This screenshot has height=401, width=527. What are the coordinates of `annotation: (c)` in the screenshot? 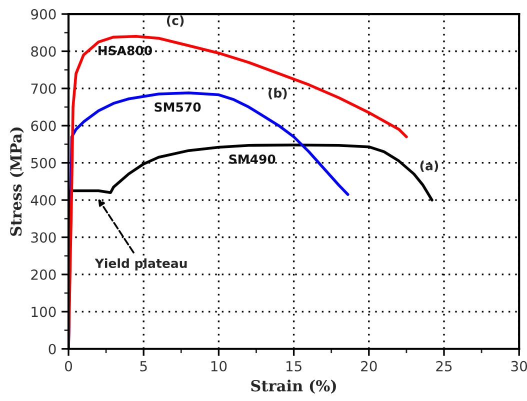 It's located at (175, 21).